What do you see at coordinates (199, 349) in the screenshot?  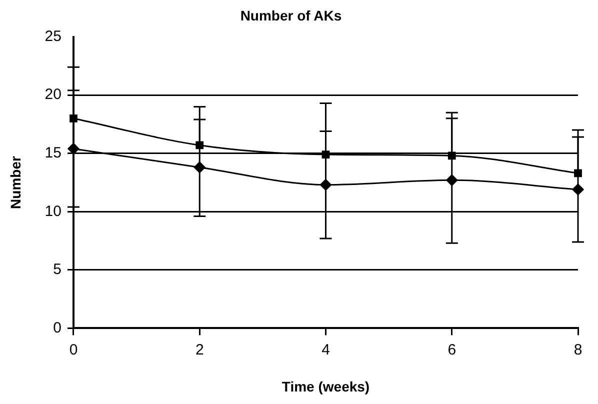 I see `x-tick-label: 2` at bounding box center [199, 349].